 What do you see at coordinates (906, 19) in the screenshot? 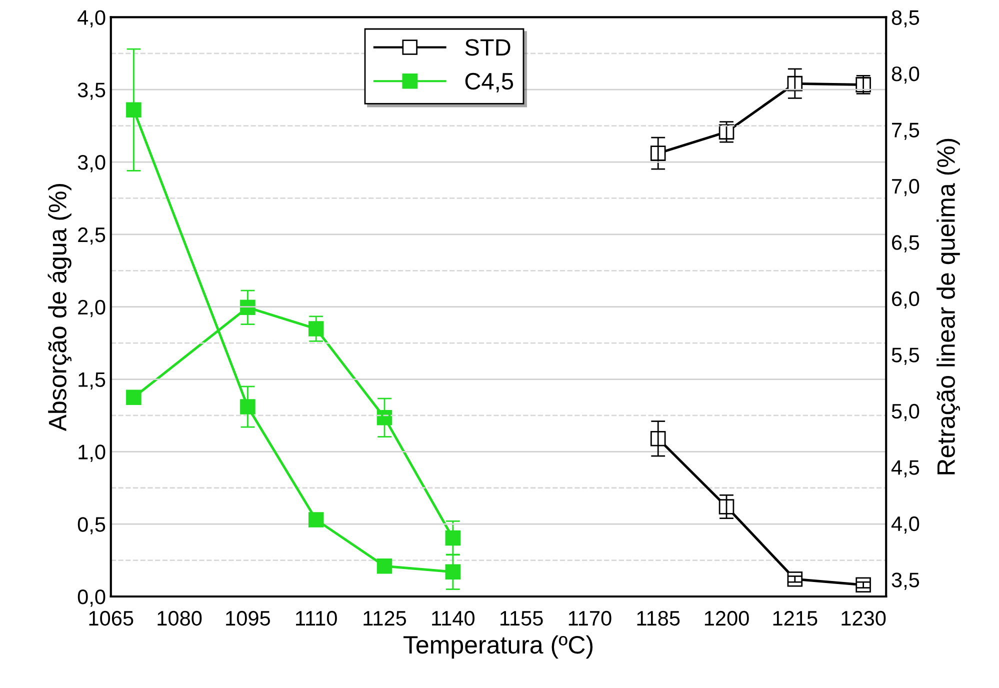
I see `y2-tick-label: 8,5` at bounding box center [906, 19].